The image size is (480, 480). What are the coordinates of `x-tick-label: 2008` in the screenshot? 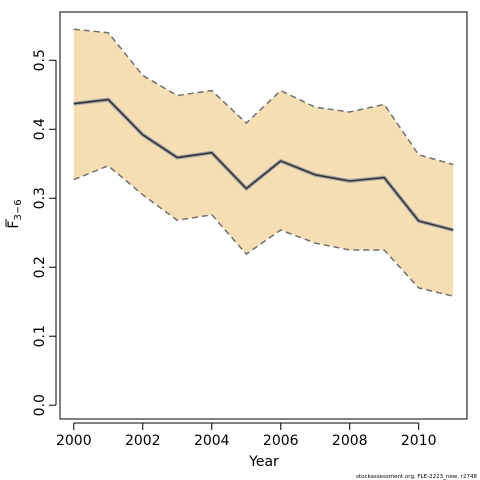 It's located at (350, 441).